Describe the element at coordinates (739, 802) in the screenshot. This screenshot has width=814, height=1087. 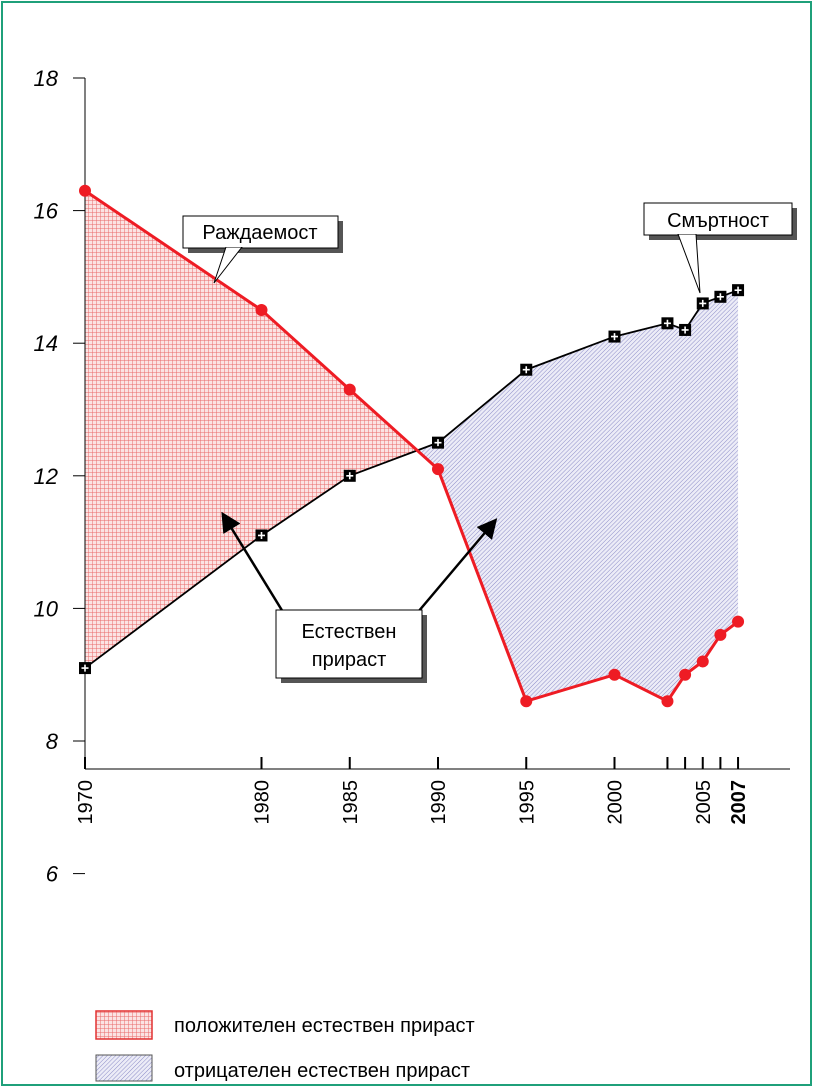
I see `x-tick-label-2007: 2007` at that location.